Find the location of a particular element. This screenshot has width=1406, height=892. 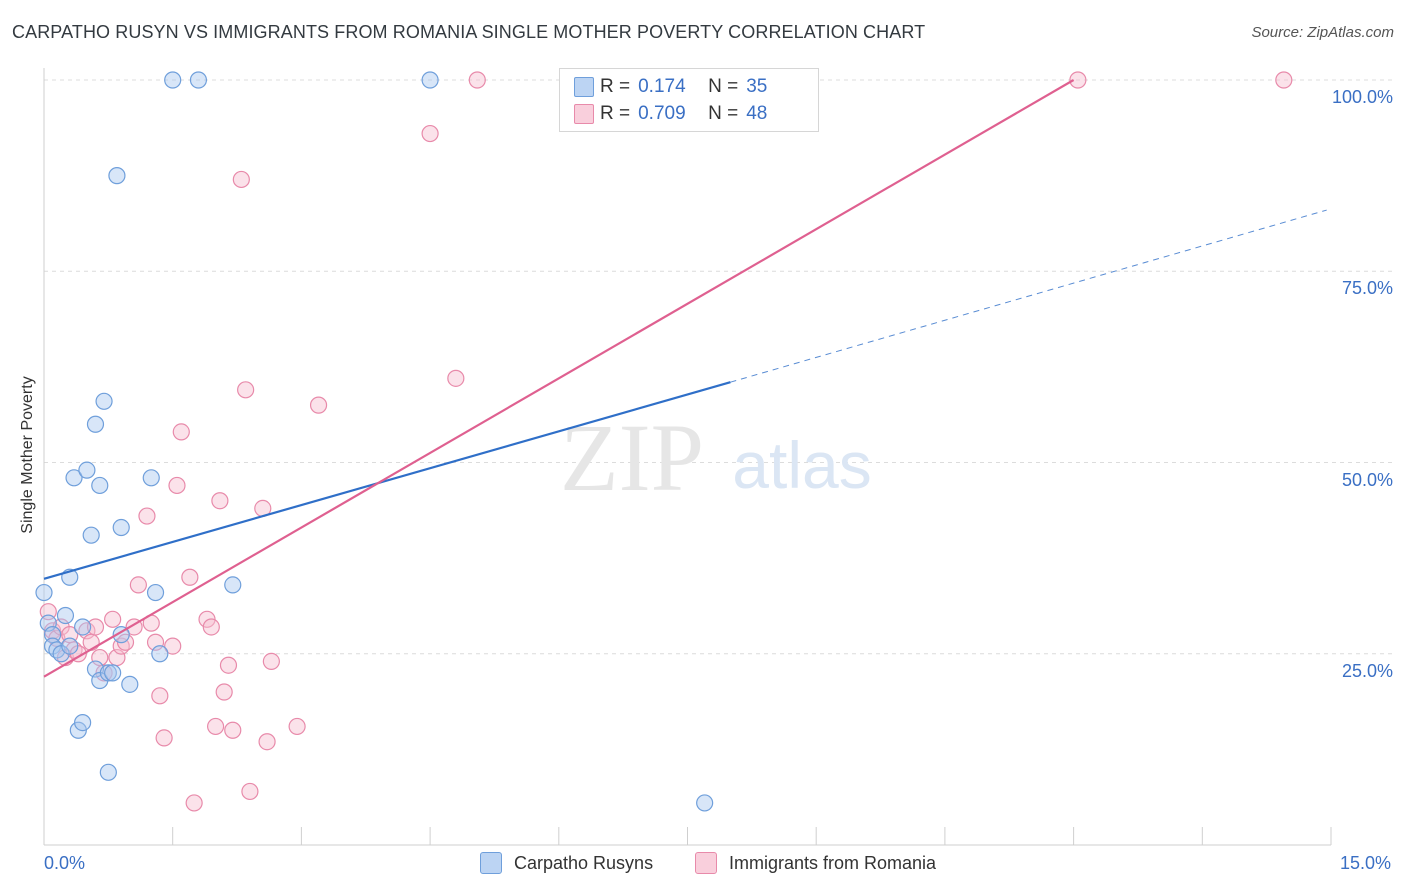

legend-item-immigrants-from-romania: Immigrants from Romania is located at coordinates (815, 863).